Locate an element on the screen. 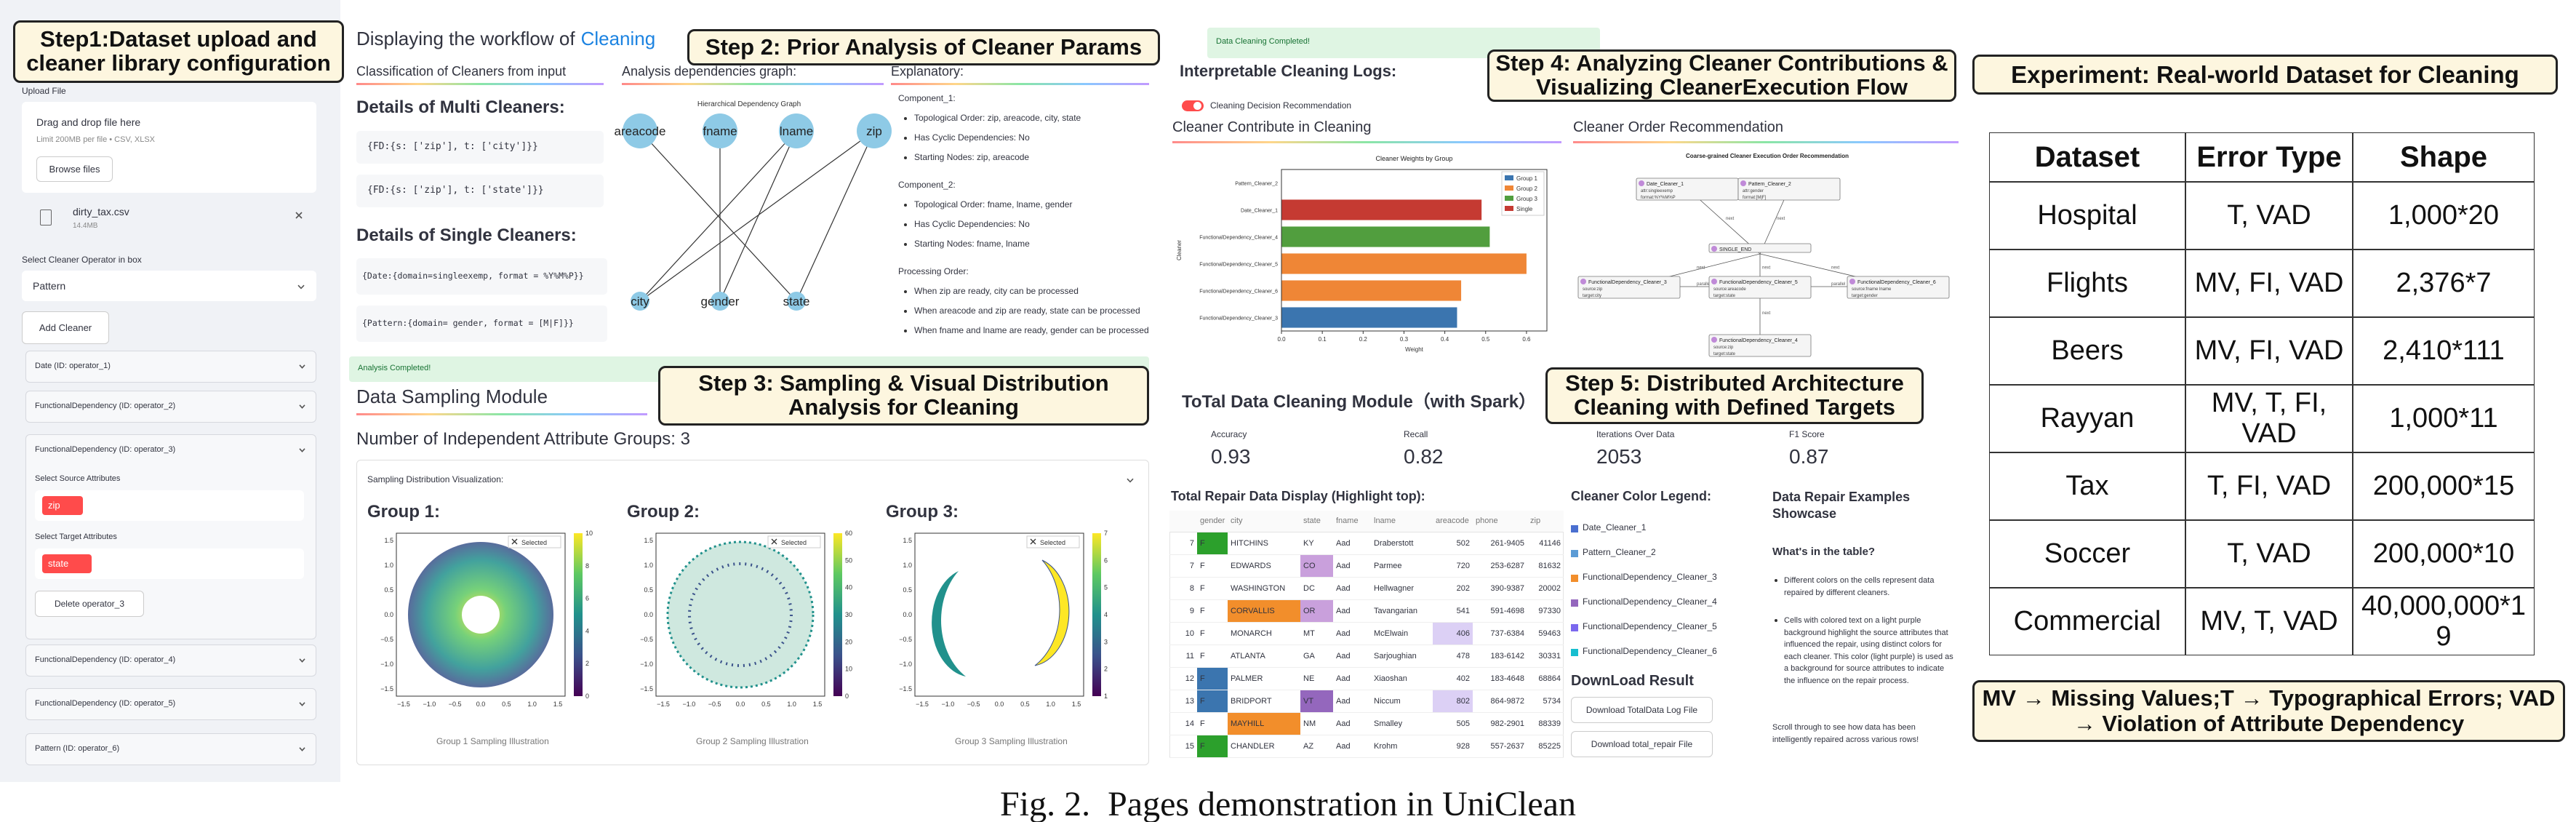 The width and height of the screenshot is (2576, 822). table-cell: OR is located at coordinates (1316, 611).